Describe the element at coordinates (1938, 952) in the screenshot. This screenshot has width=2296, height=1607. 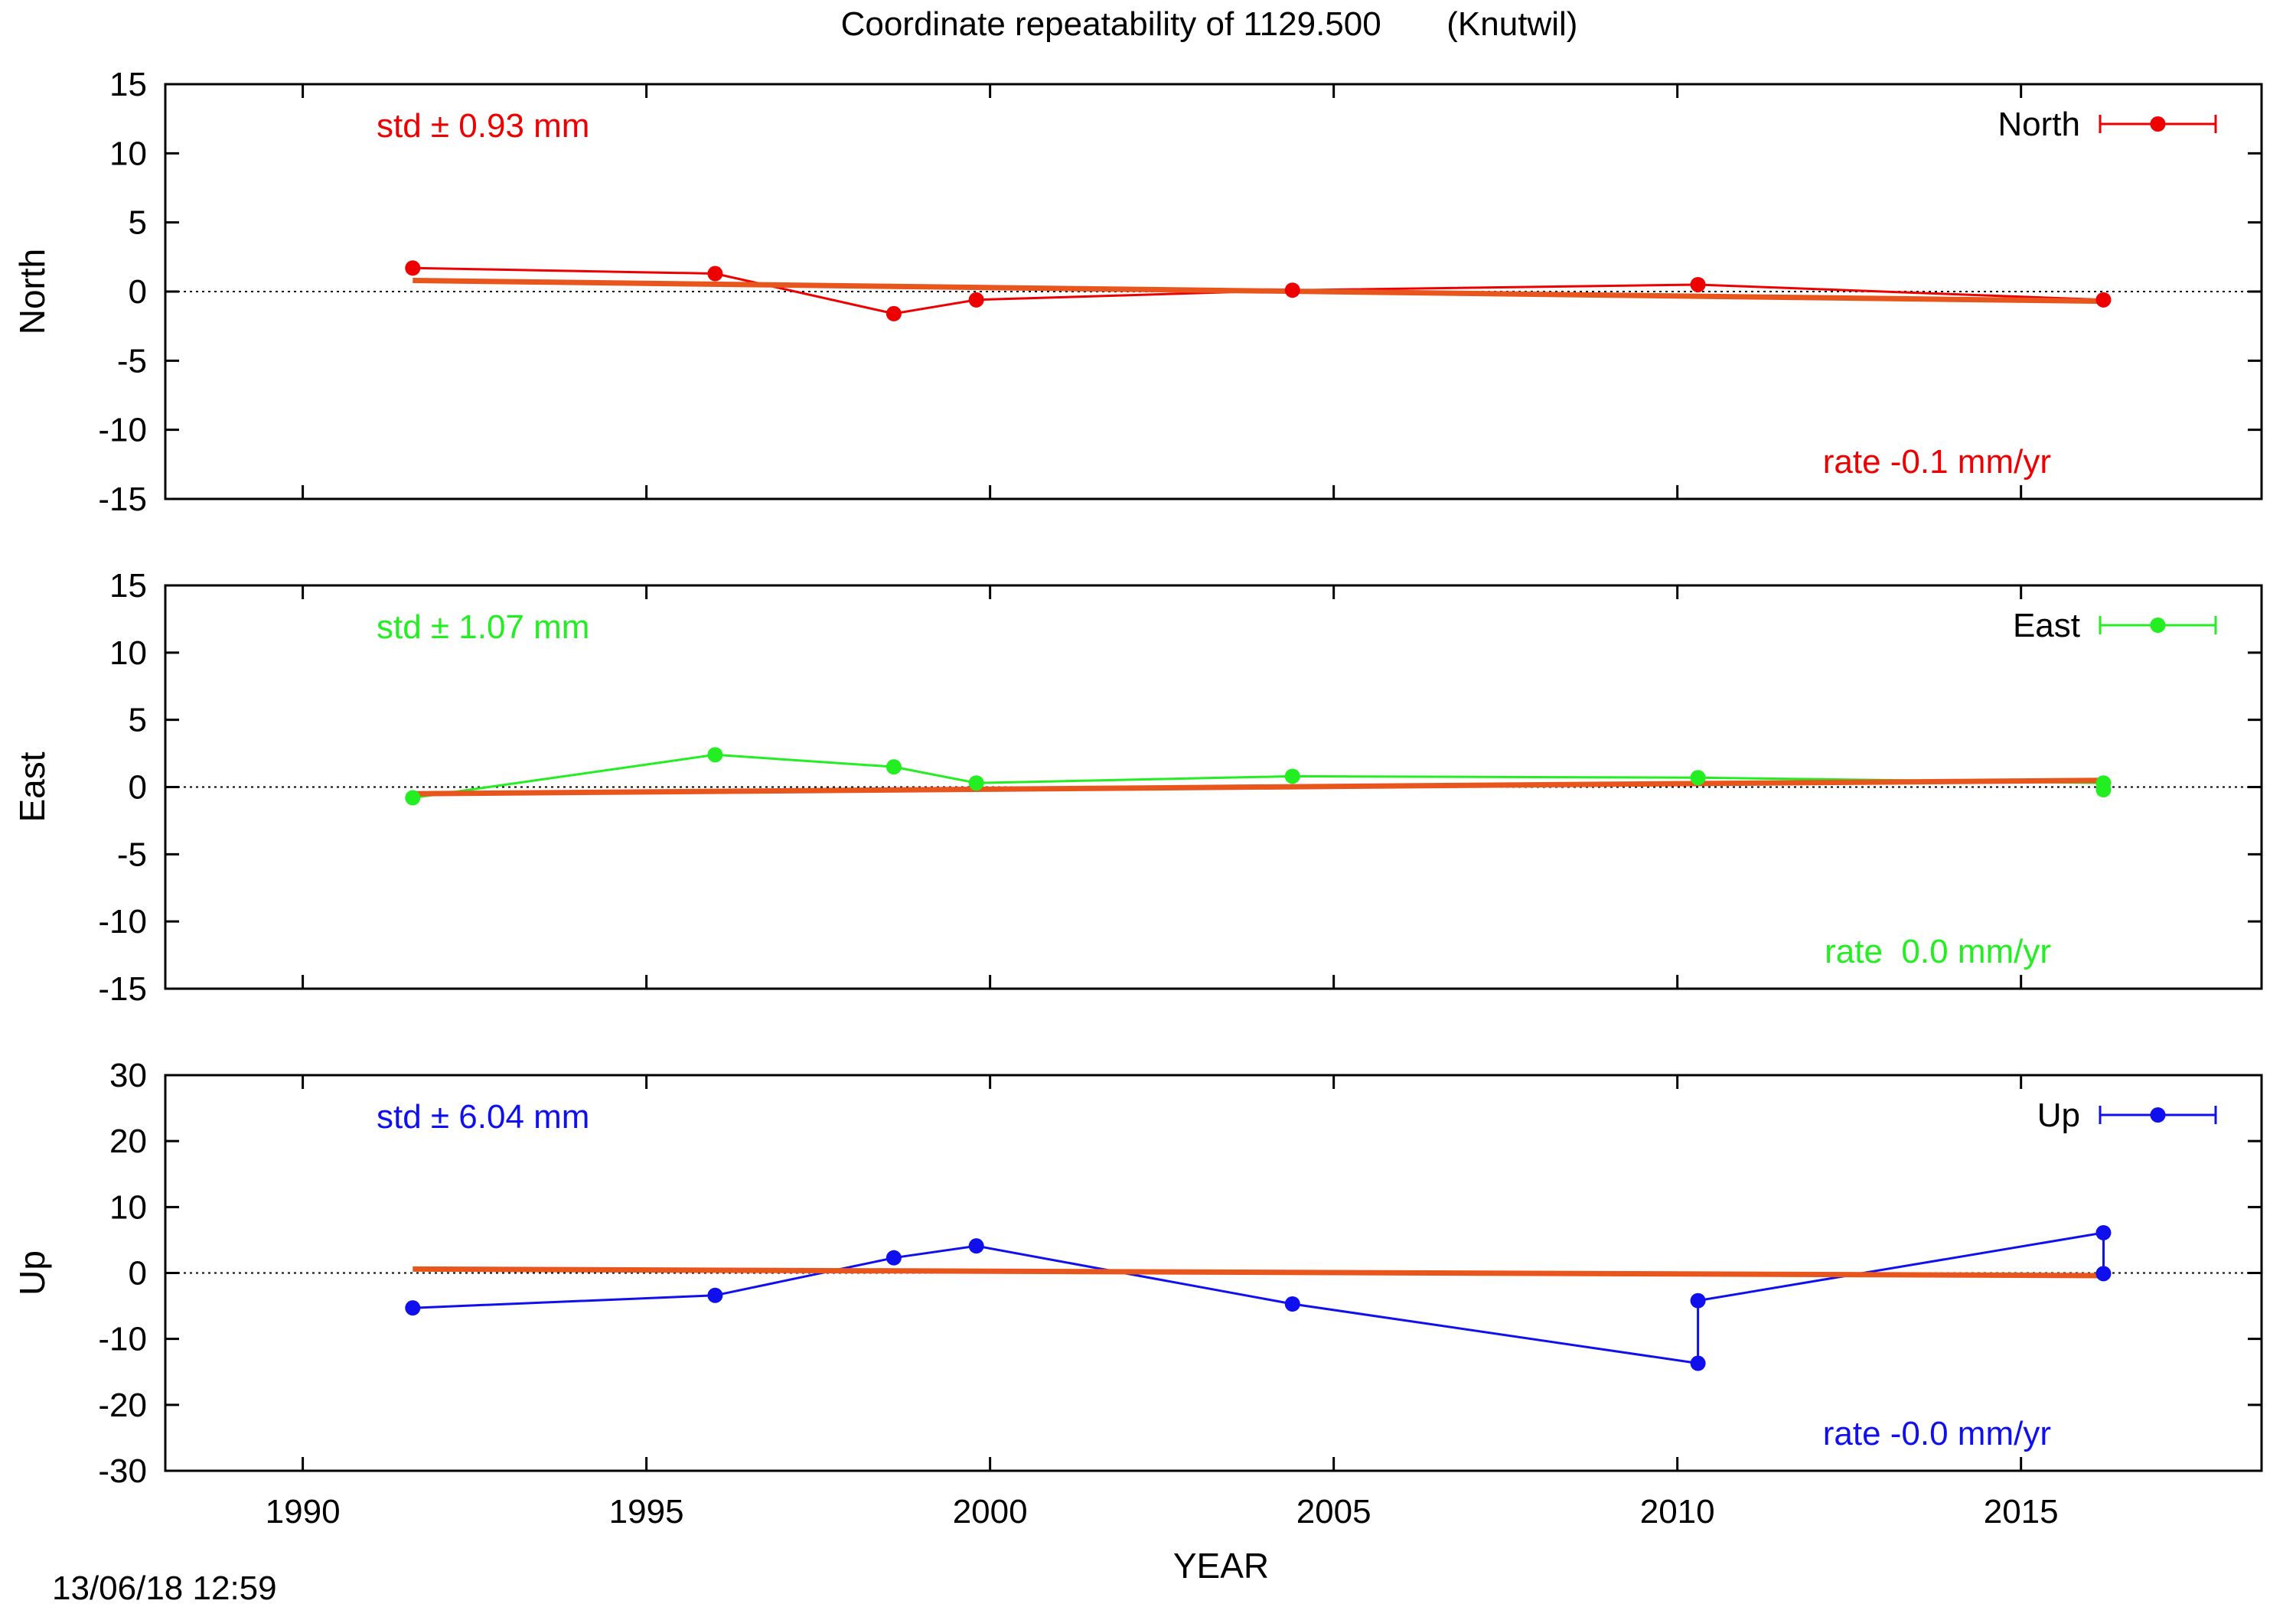
I see `rate-annotation: rate 0.0 mm/yr` at that location.